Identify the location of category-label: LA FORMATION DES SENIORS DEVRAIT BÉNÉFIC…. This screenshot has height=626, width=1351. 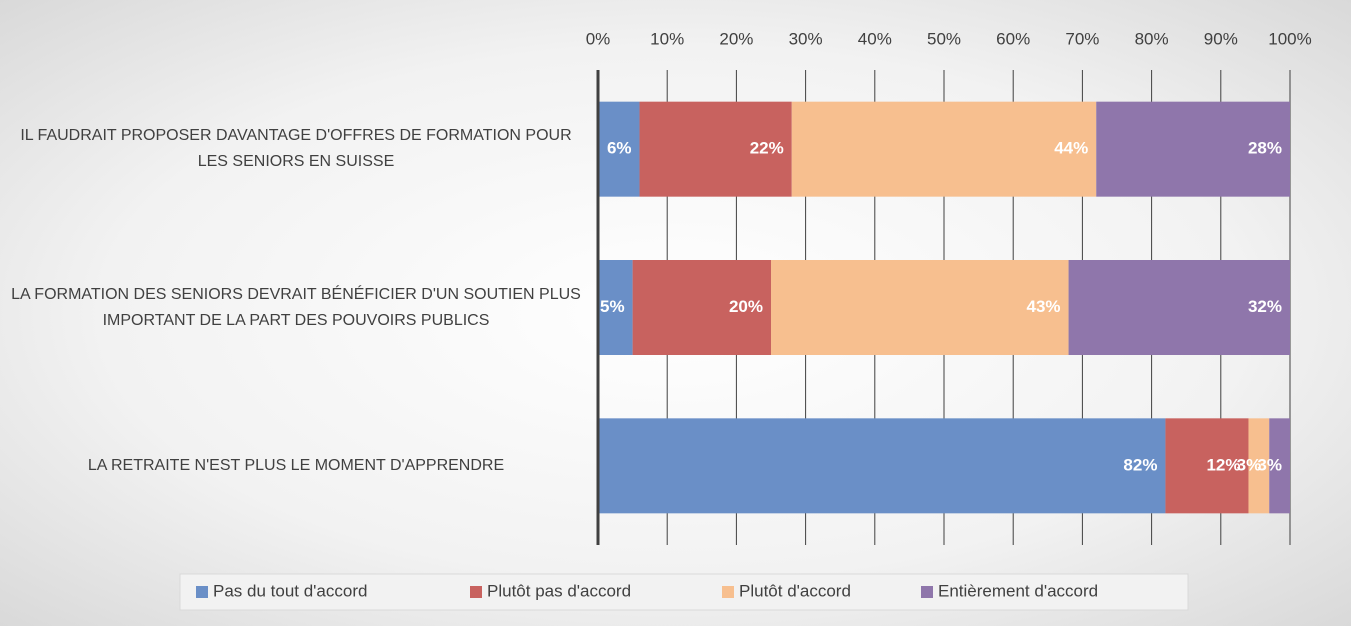
(296, 307).